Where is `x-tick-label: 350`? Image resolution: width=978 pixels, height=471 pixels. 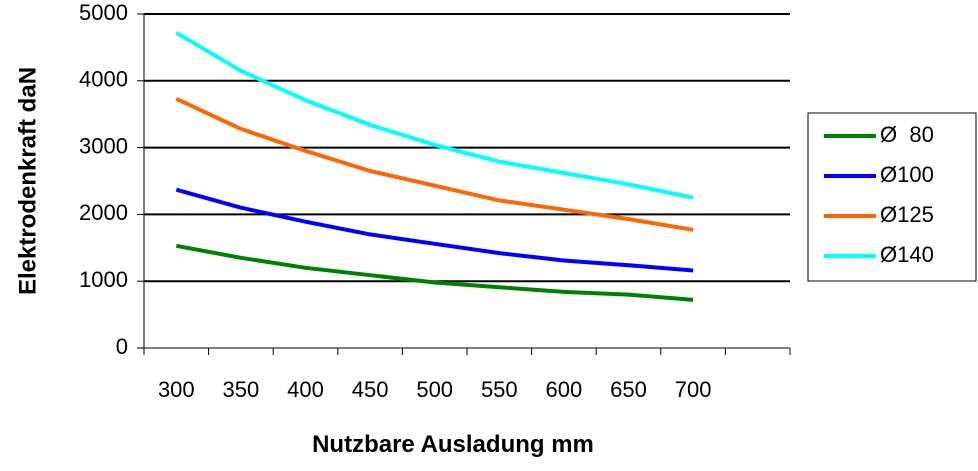
x-tick-label: 350 is located at coordinates (241, 389).